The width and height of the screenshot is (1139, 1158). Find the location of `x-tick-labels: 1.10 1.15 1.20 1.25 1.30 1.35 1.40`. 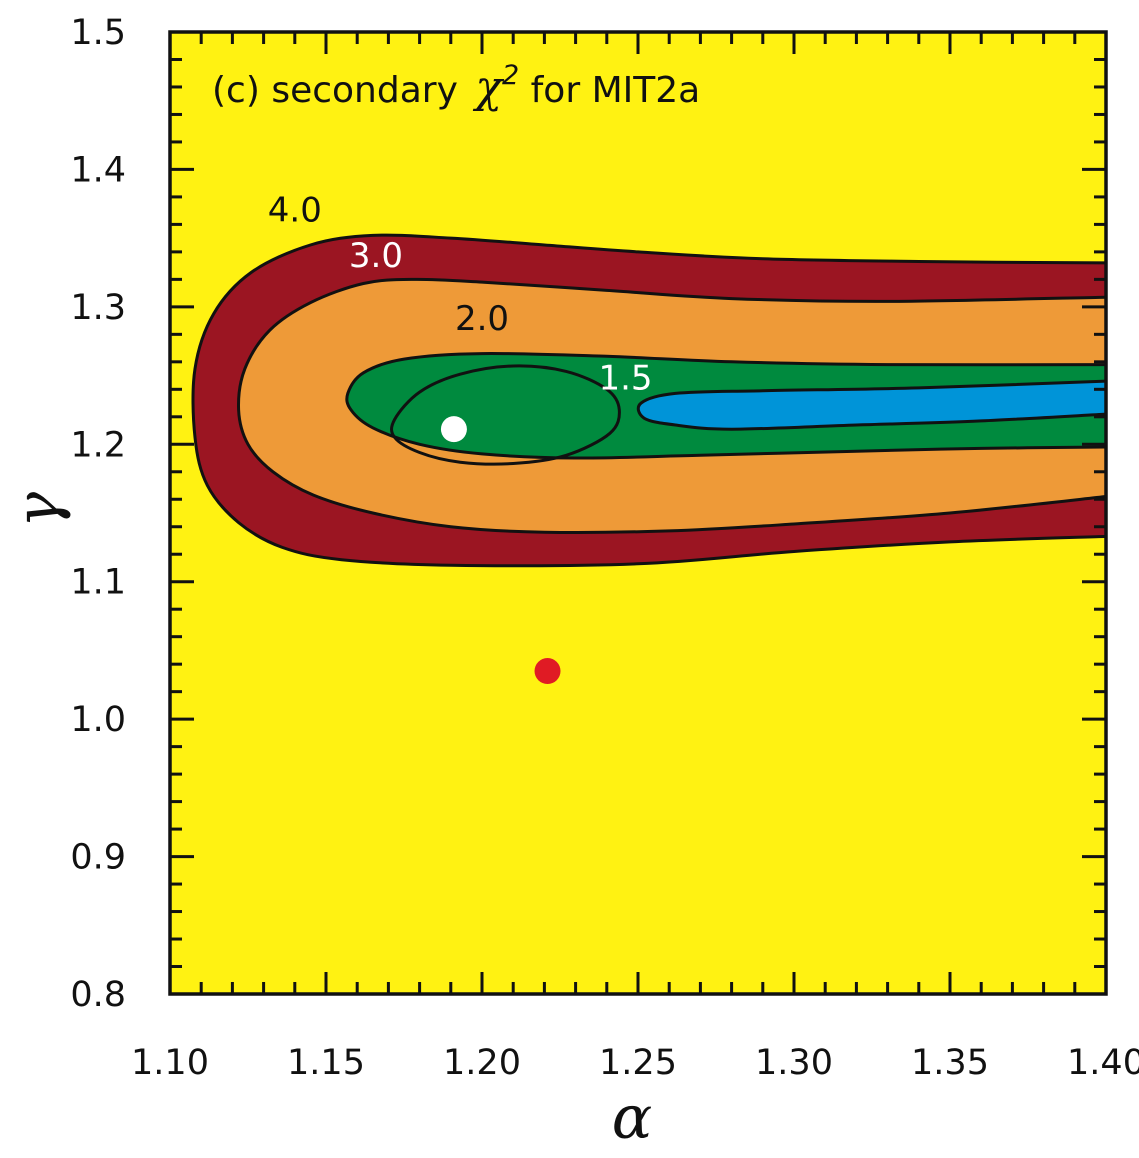

x-tick-labels: 1.10 1.15 1.20 1.25 1.30 1.35 1.40 is located at coordinates (635, 1063).